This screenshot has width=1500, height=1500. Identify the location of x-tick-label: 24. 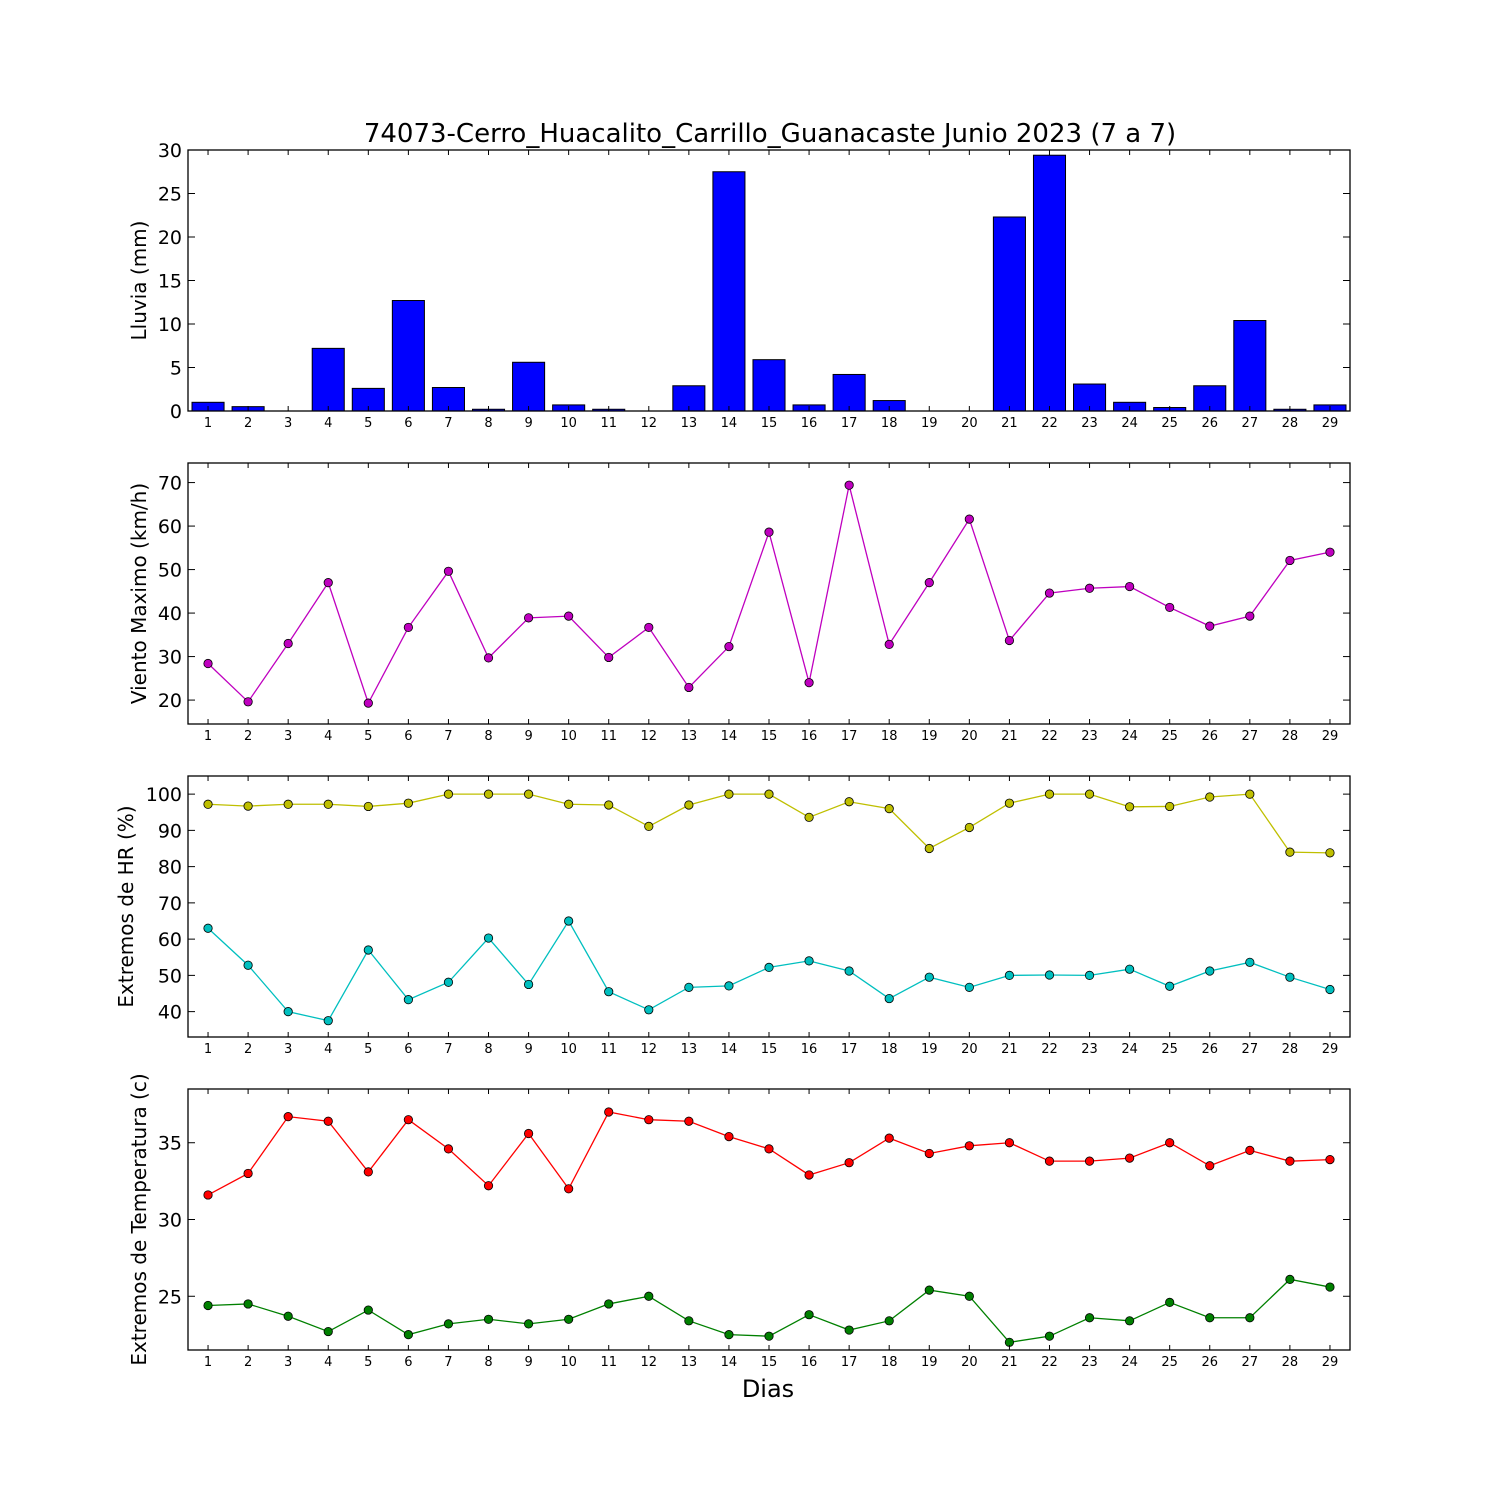
(1129, 423).